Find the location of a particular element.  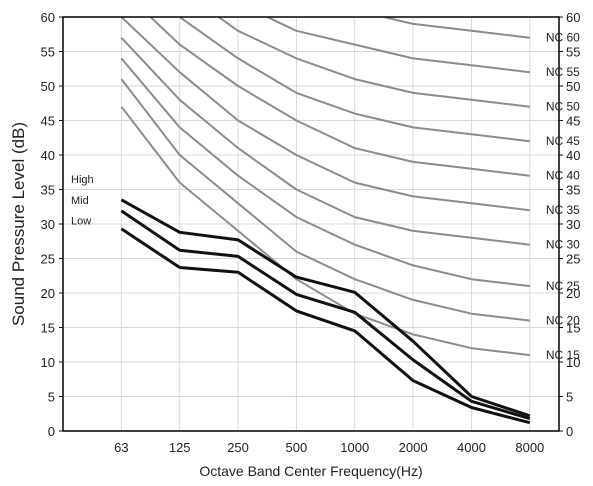

y-tick-label-left: 60 is located at coordinates (48, 17).